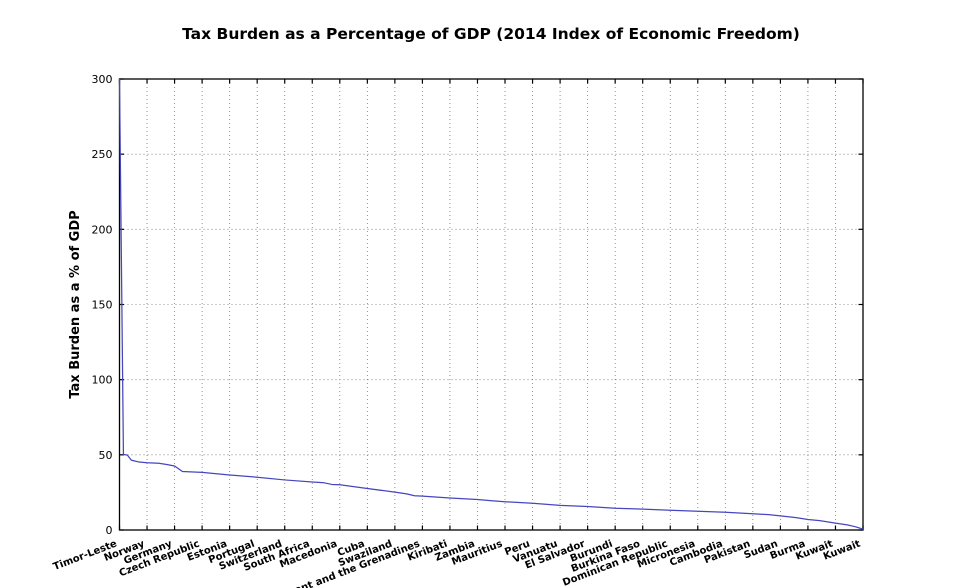 This screenshot has width=960, height=588. I want to click on y-axis-label: Tax Burden as a % of GDP, so click(75, 304).